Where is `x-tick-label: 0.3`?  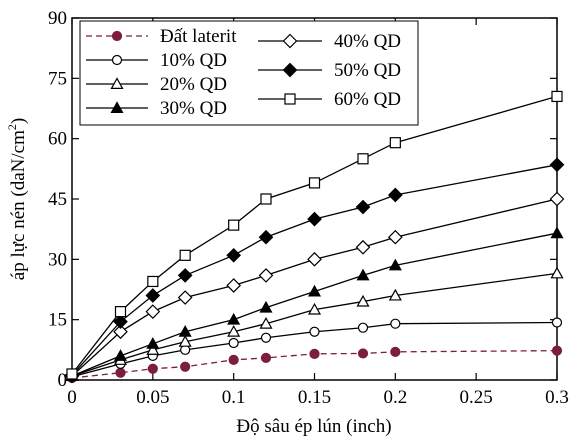 x-tick-label: 0.3 is located at coordinates (557, 397).